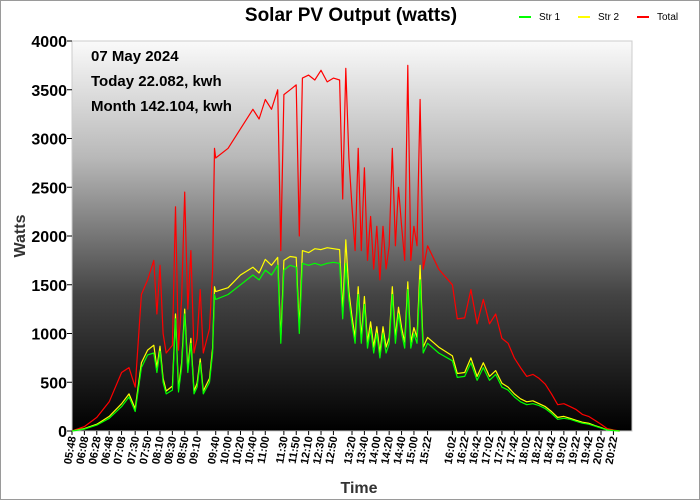  I want to click on x-tick-label: 19:02, so click(562, 450).